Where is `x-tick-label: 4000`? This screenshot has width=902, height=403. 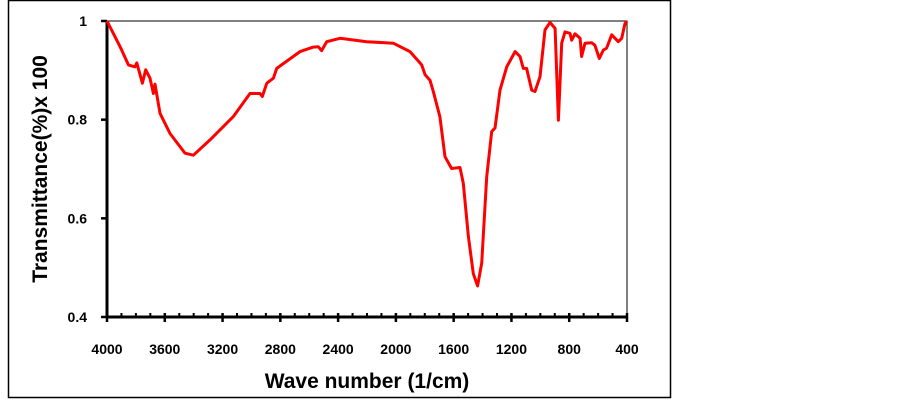
x-tick-label: 4000 is located at coordinates (106, 349).